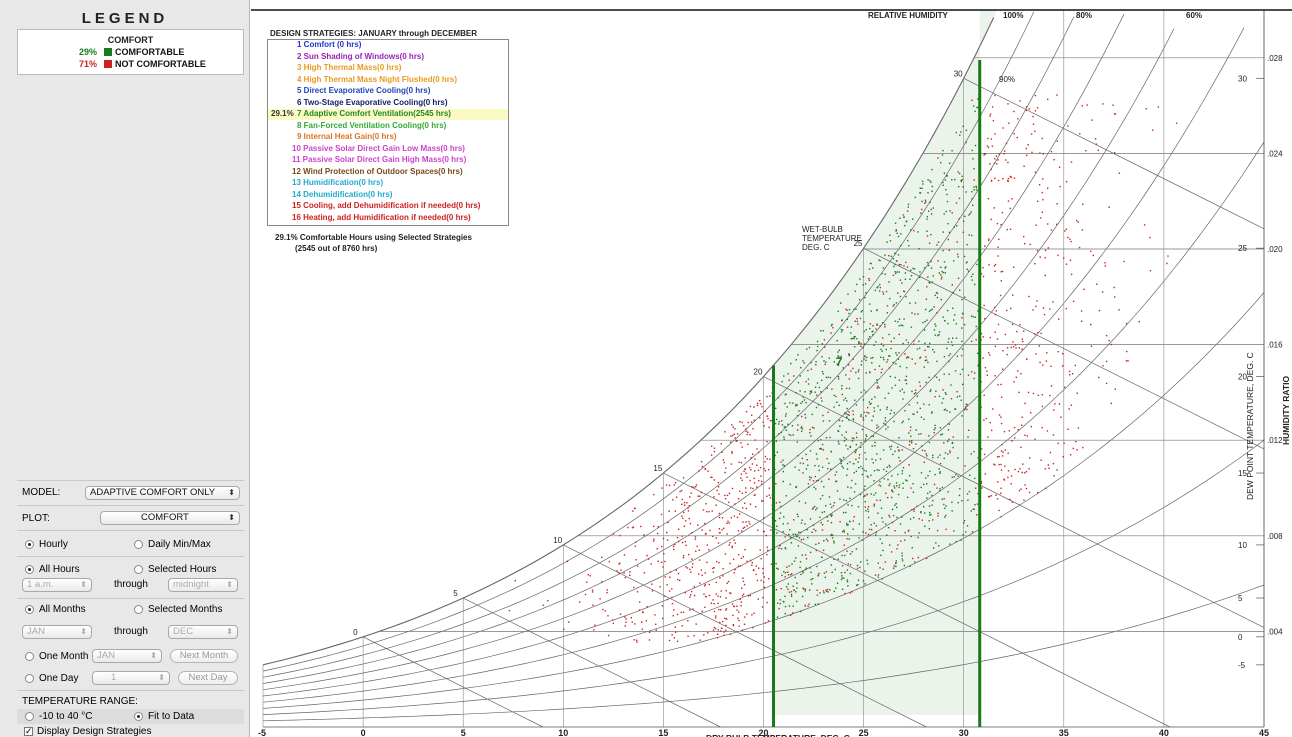 This screenshot has width=1292, height=737. What do you see at coordinates (29, 609) in the screenshot?
I see `all-months-radio` at bounding box center [29, 609].